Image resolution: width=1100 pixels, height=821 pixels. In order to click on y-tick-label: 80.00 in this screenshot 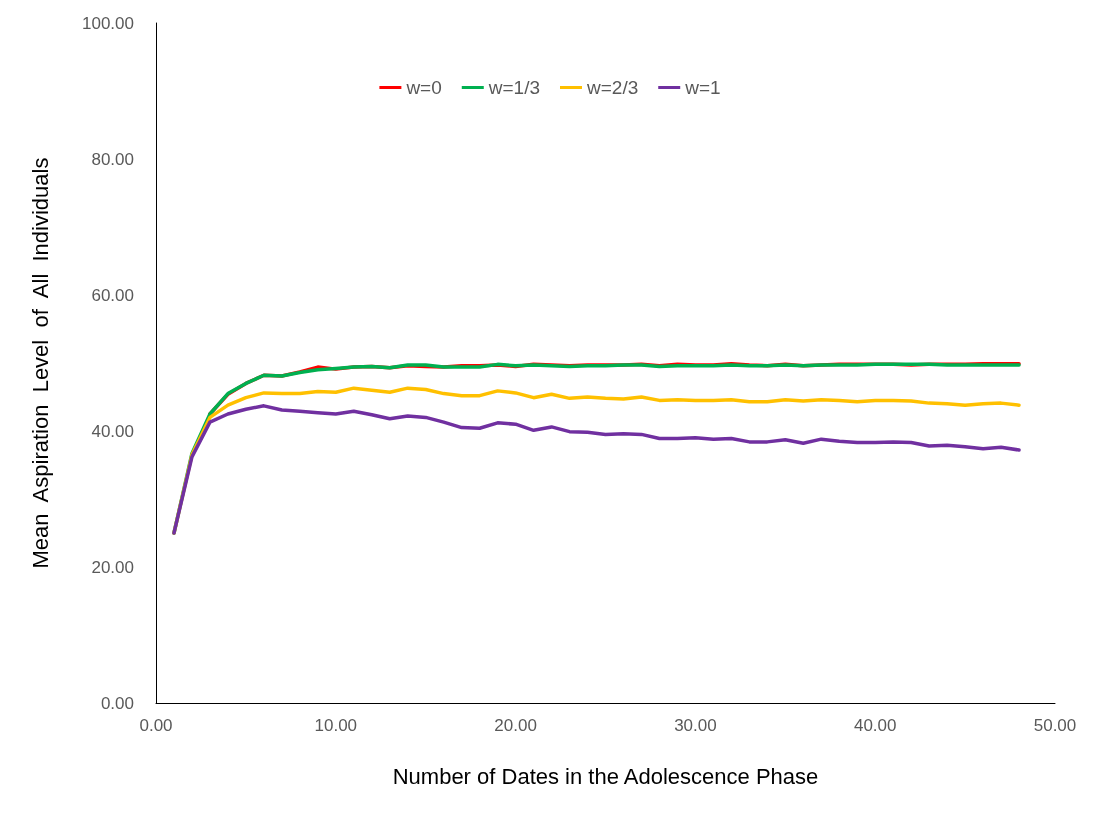, I will do `click(112, 159)`.